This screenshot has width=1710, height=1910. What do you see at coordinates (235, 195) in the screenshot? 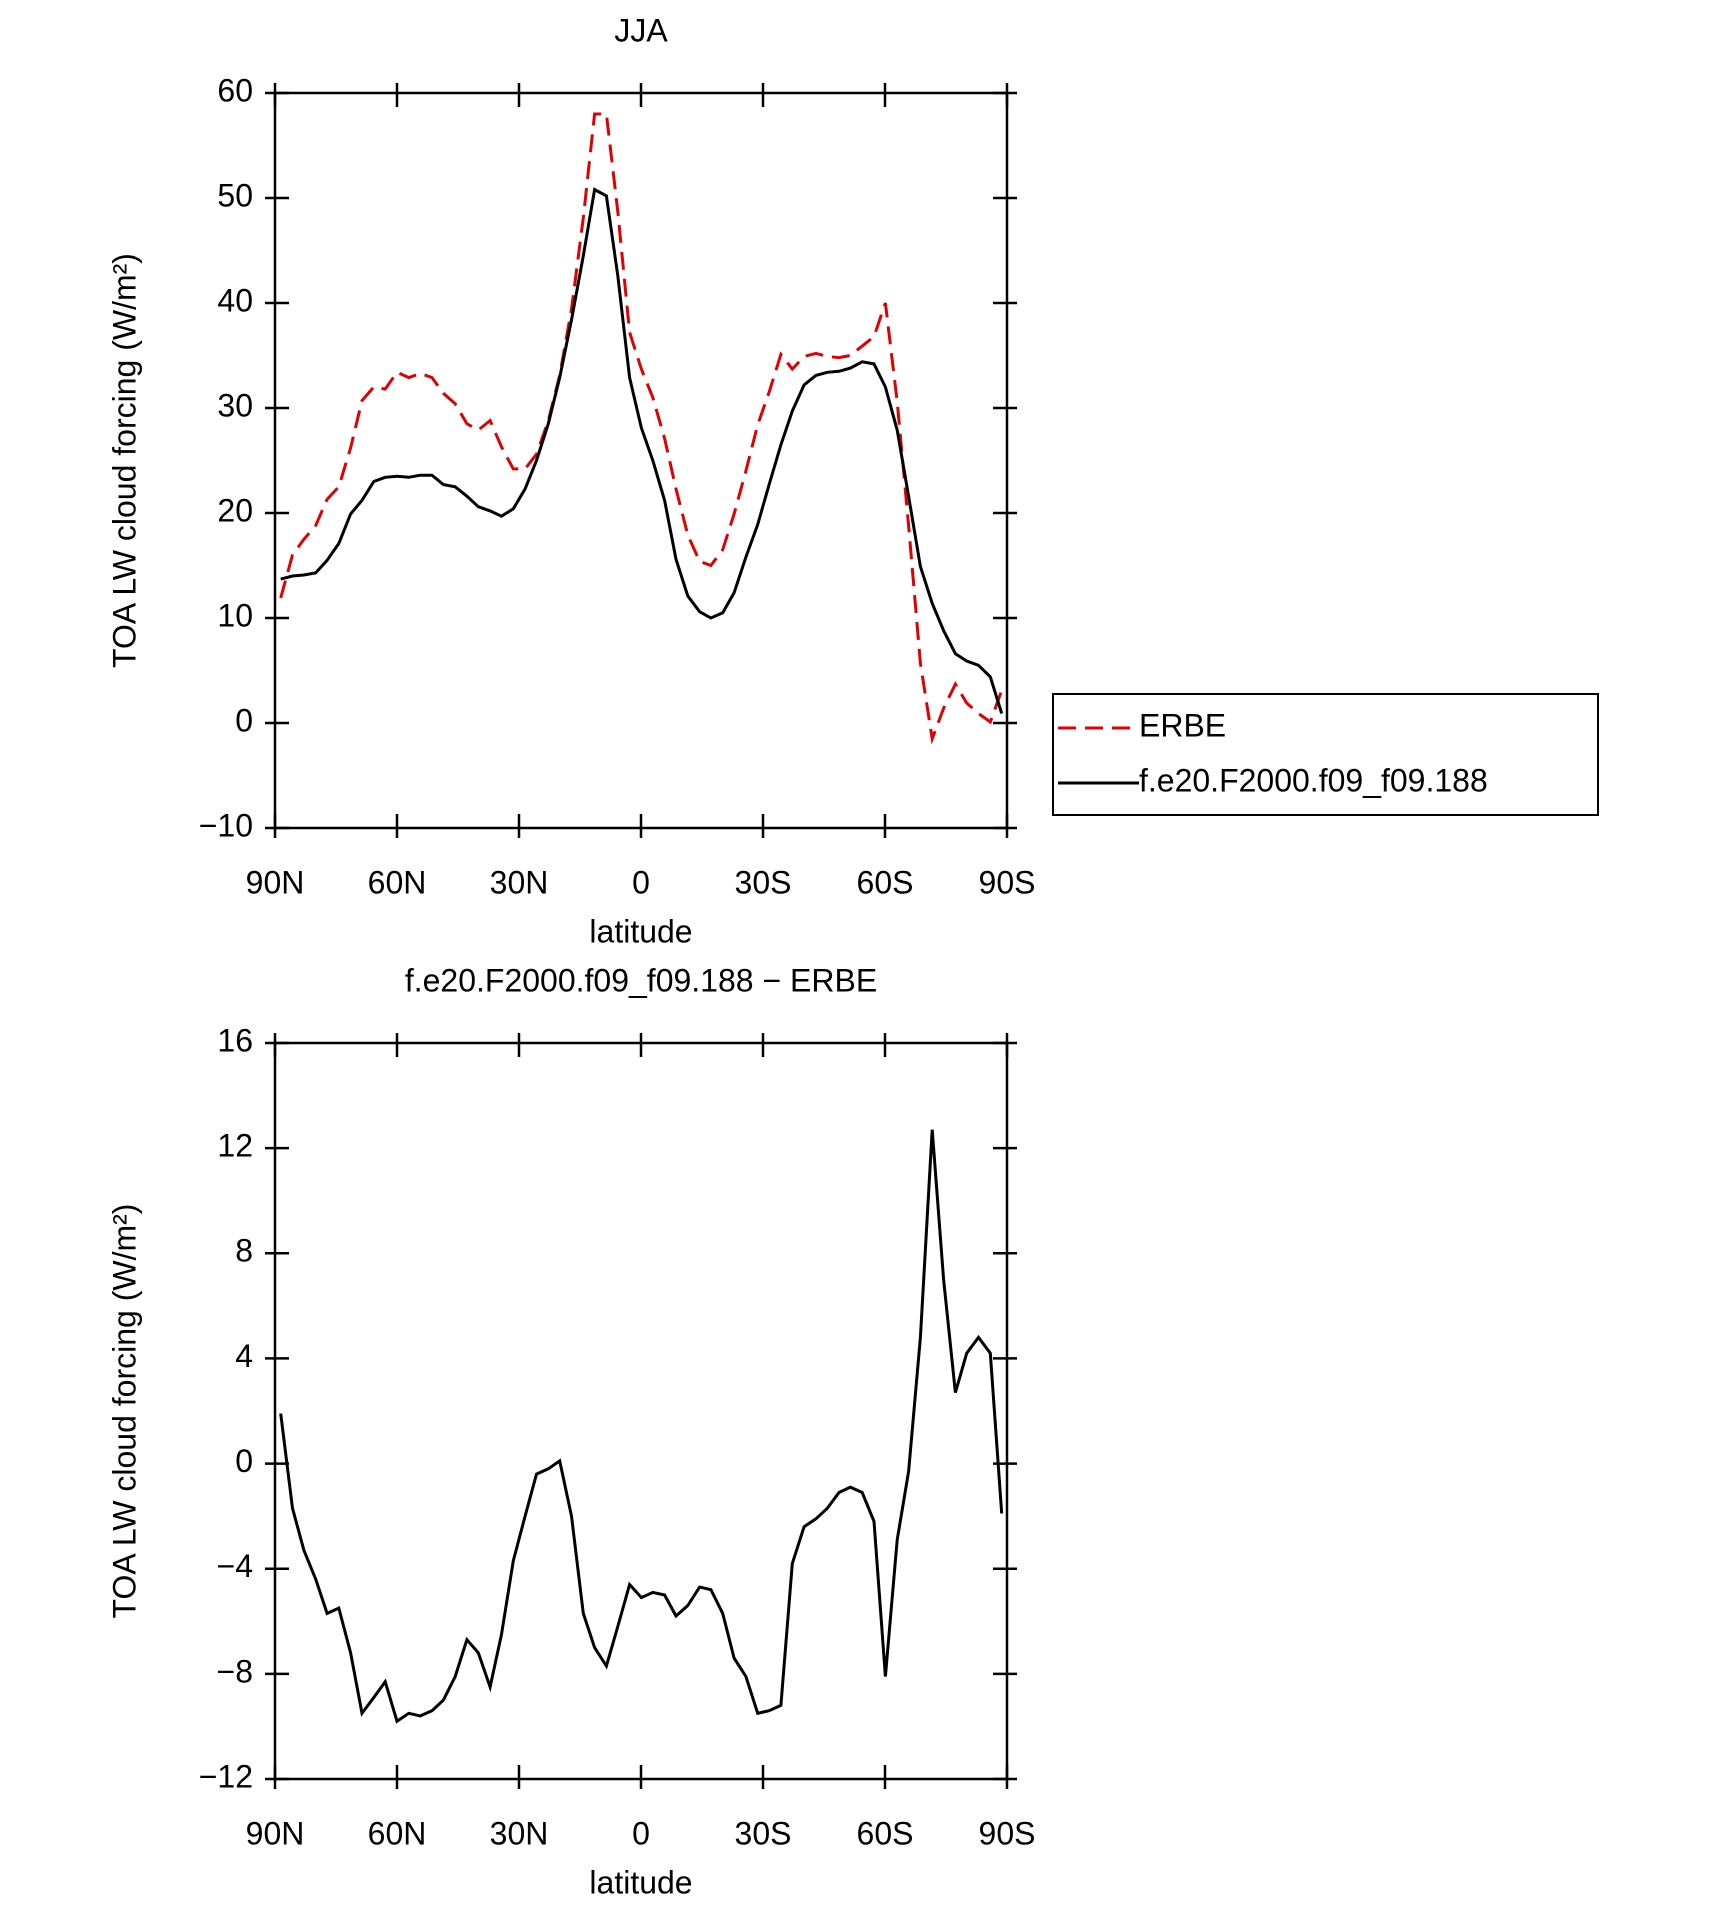
I see `y-tick-label: 50` at bounding box center [235, 195].